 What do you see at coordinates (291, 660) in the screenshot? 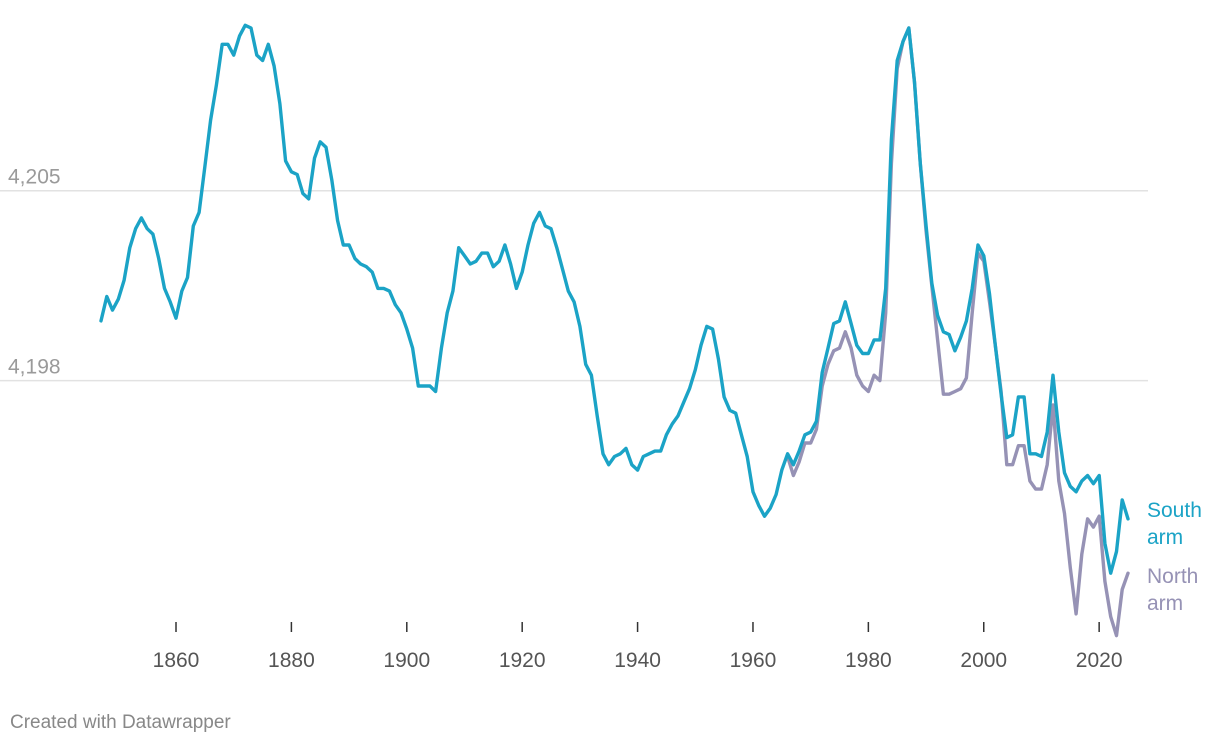
I see `x-tick-label-1880: 1880` at bounding box center [291, 660].